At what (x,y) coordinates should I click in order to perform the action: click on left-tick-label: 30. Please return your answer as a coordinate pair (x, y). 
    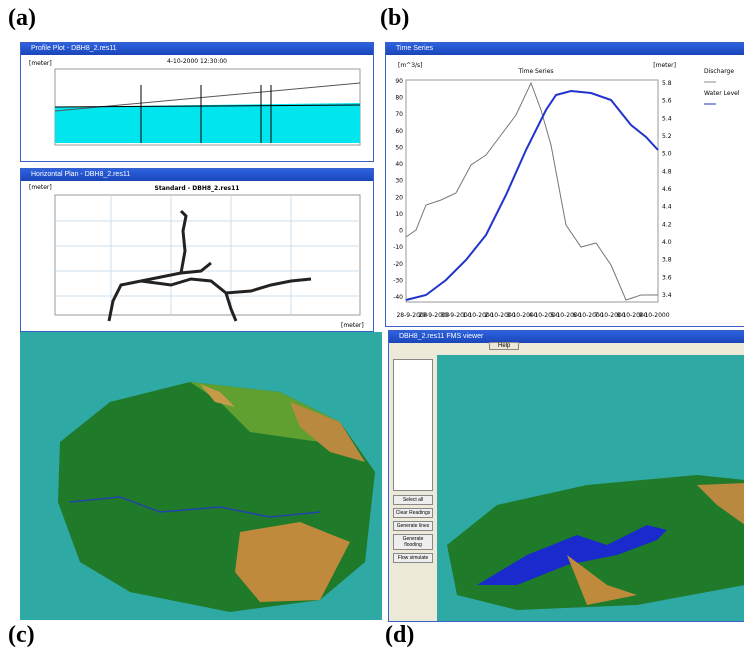
    Looking at the image, I should click on (399, 181).